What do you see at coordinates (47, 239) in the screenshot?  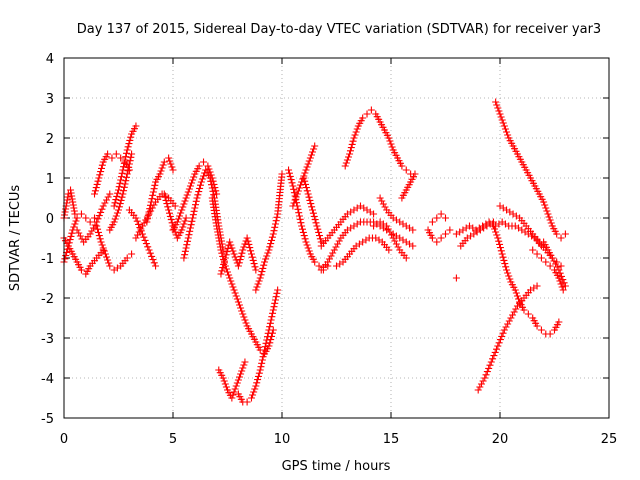 I see `y-tick-labels: -5 -4 -3 -2 -1 0 1 2 3 4` at bounding box center [47, 239].